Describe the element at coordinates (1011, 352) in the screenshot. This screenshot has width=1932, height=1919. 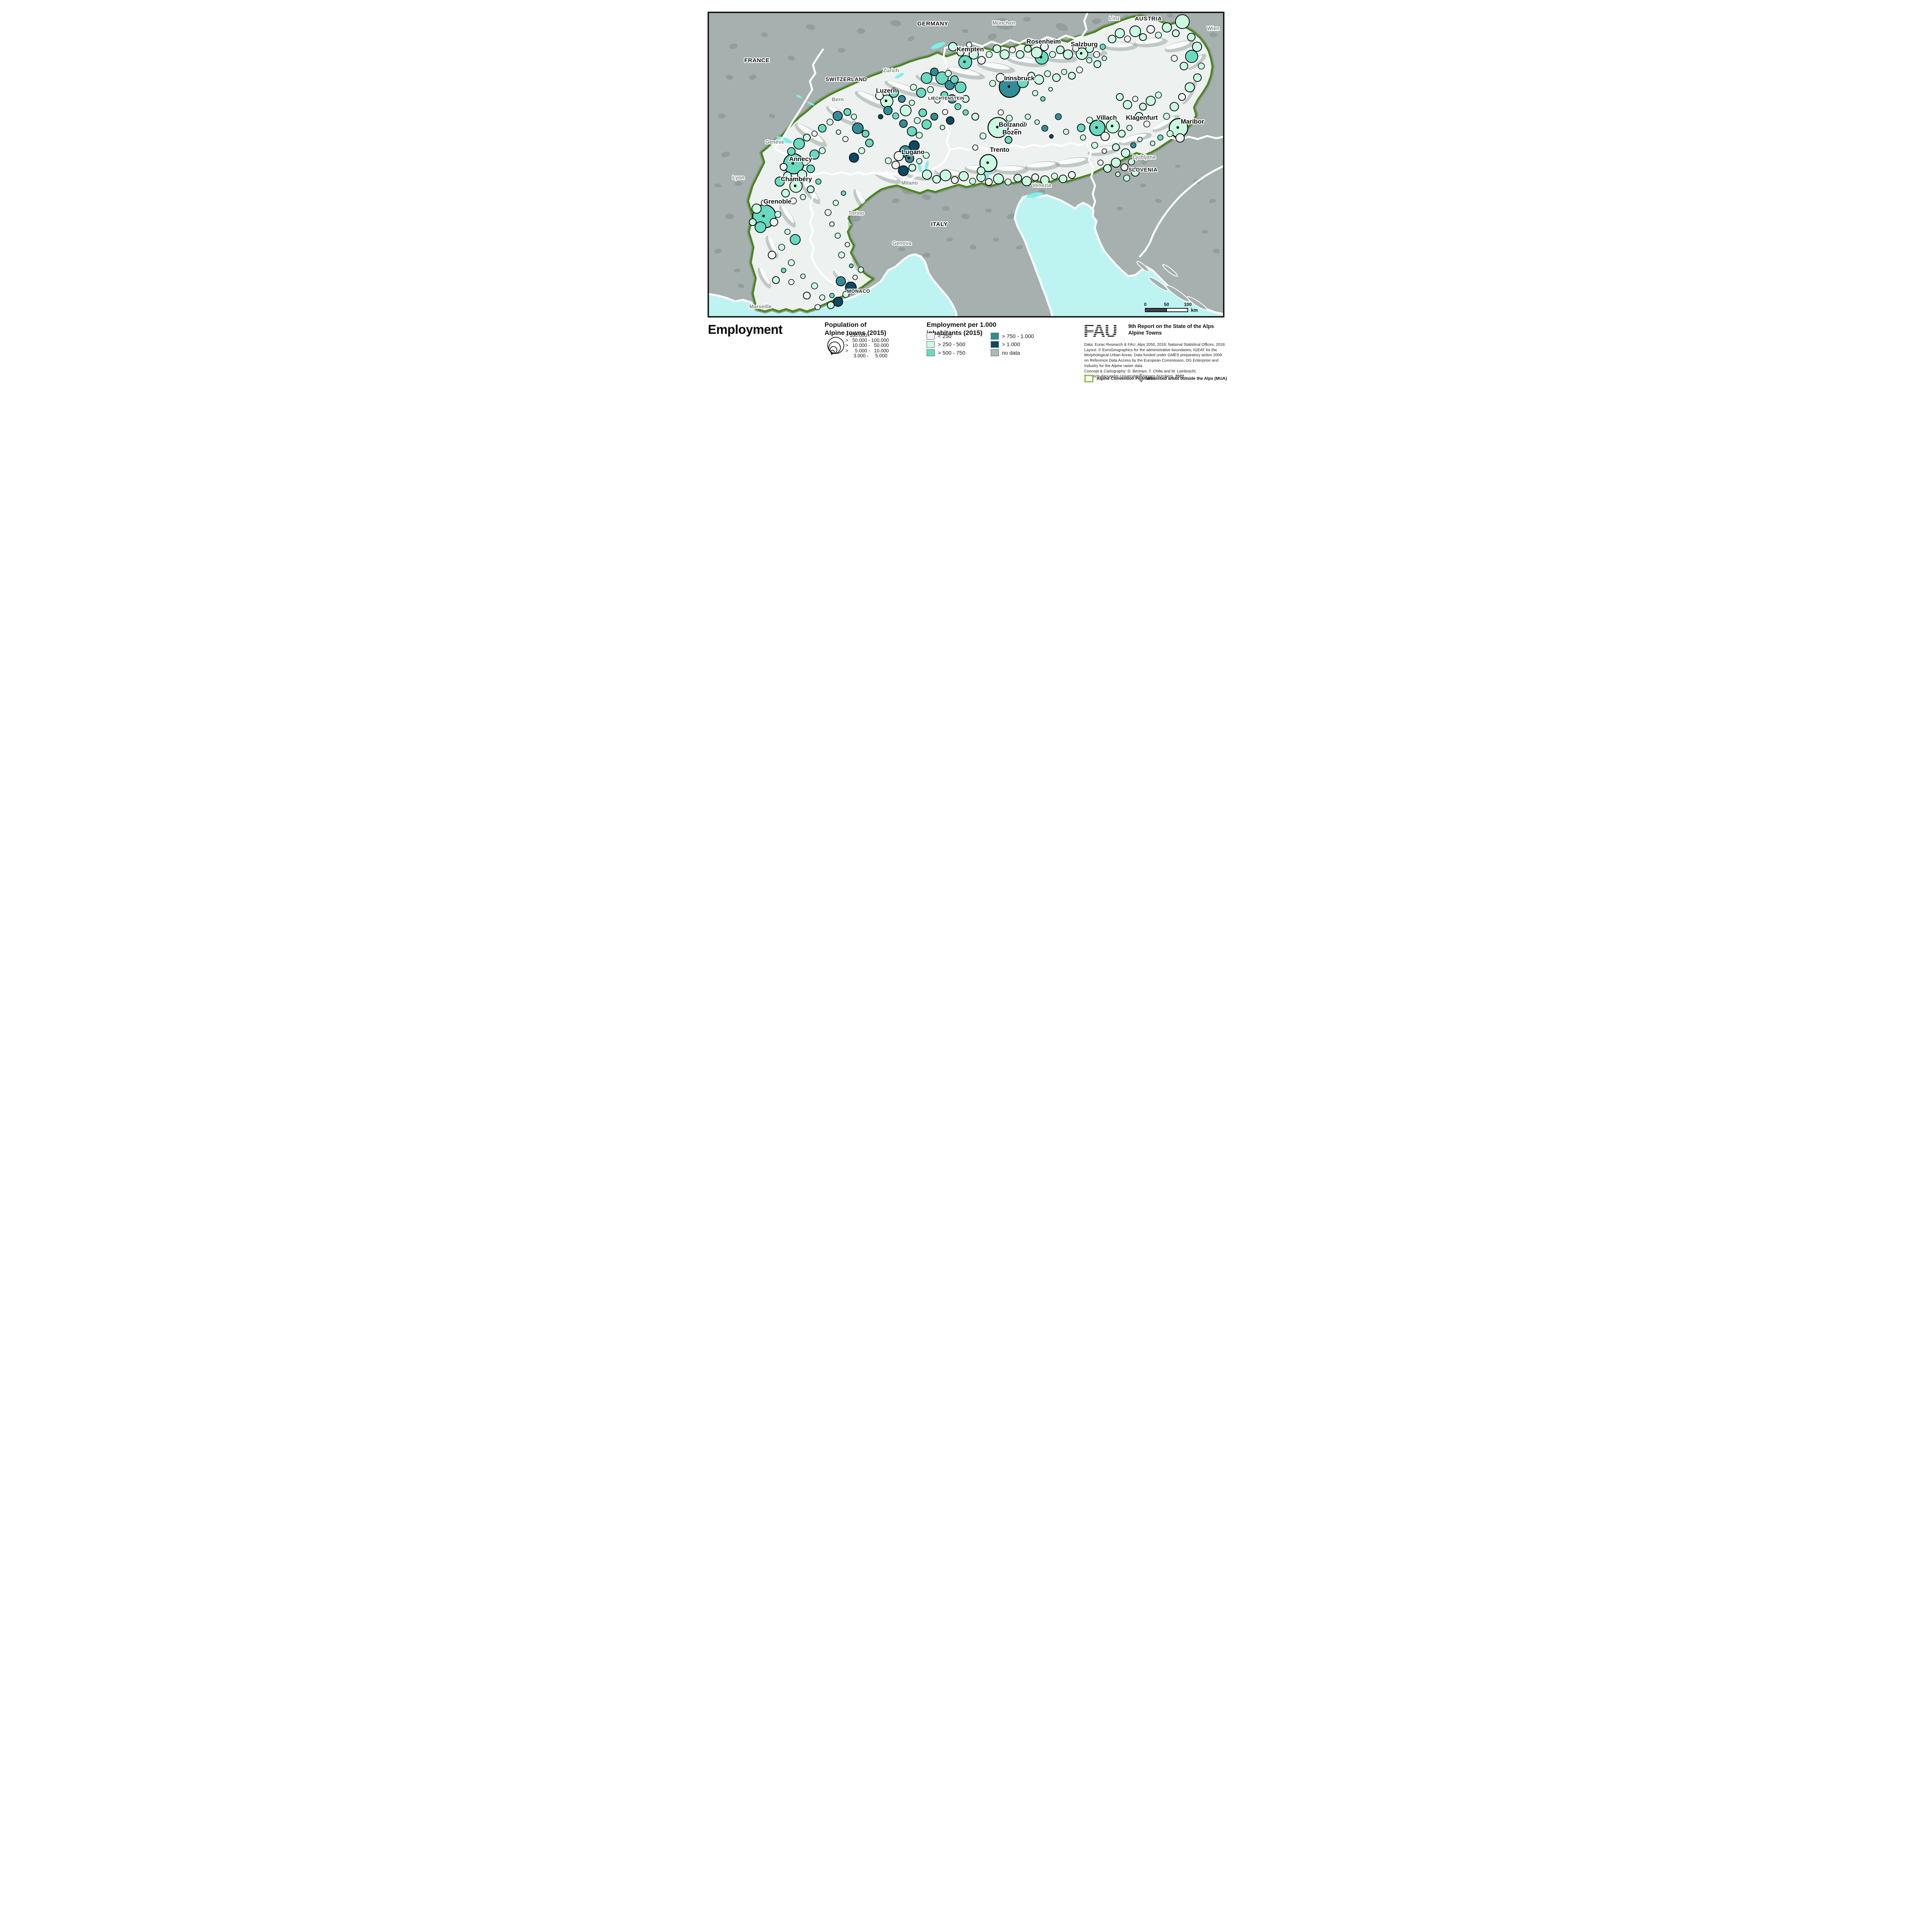
I see `employment-class-label: no data` at that location.